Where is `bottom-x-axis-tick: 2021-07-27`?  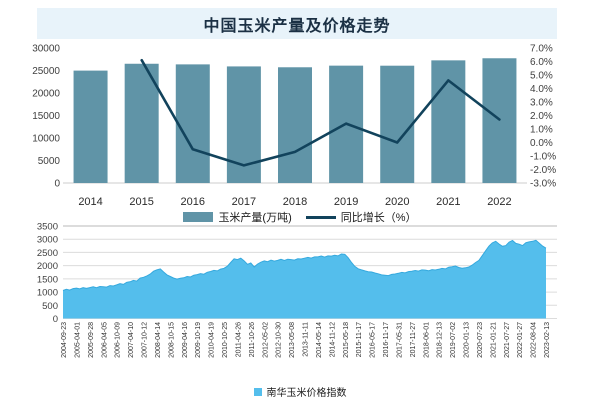
bottom-x-axis-tick: 2021-07-27 is located at coordinates (507, 340).